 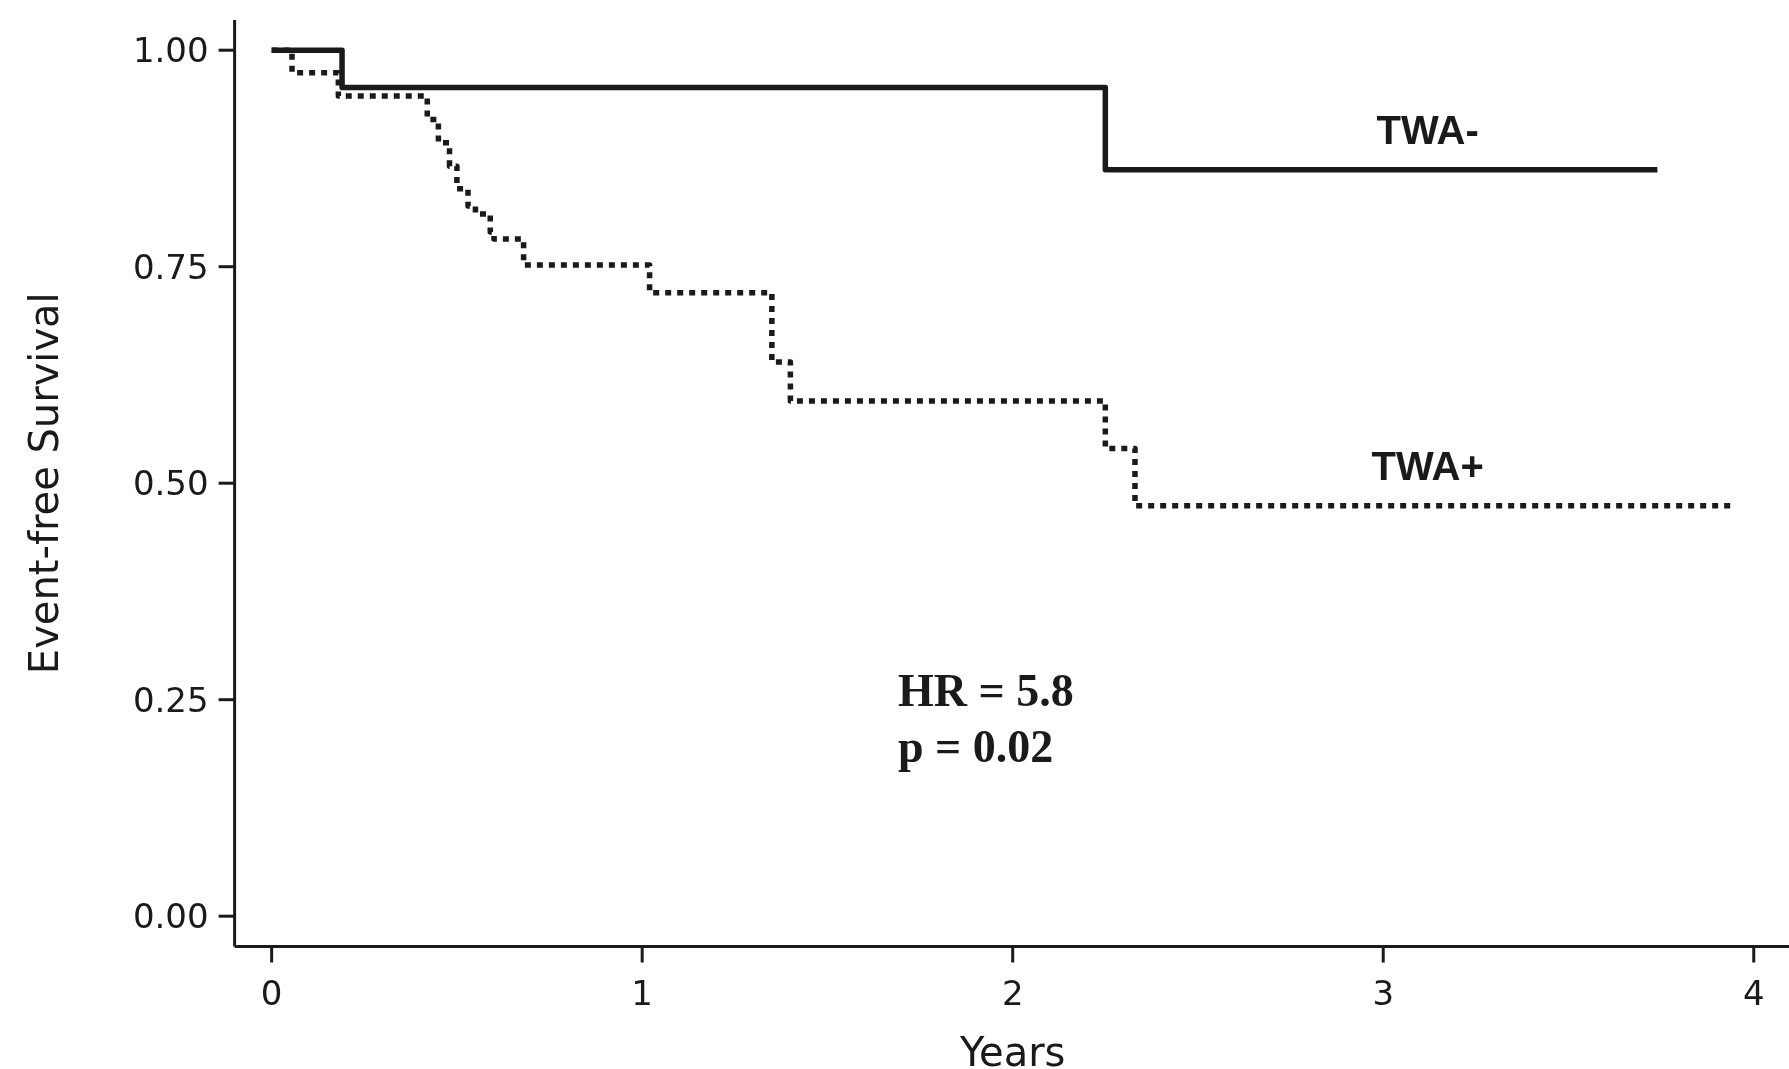 I want to click on y-tick-label: 0.25, so click(x=170, y=699).